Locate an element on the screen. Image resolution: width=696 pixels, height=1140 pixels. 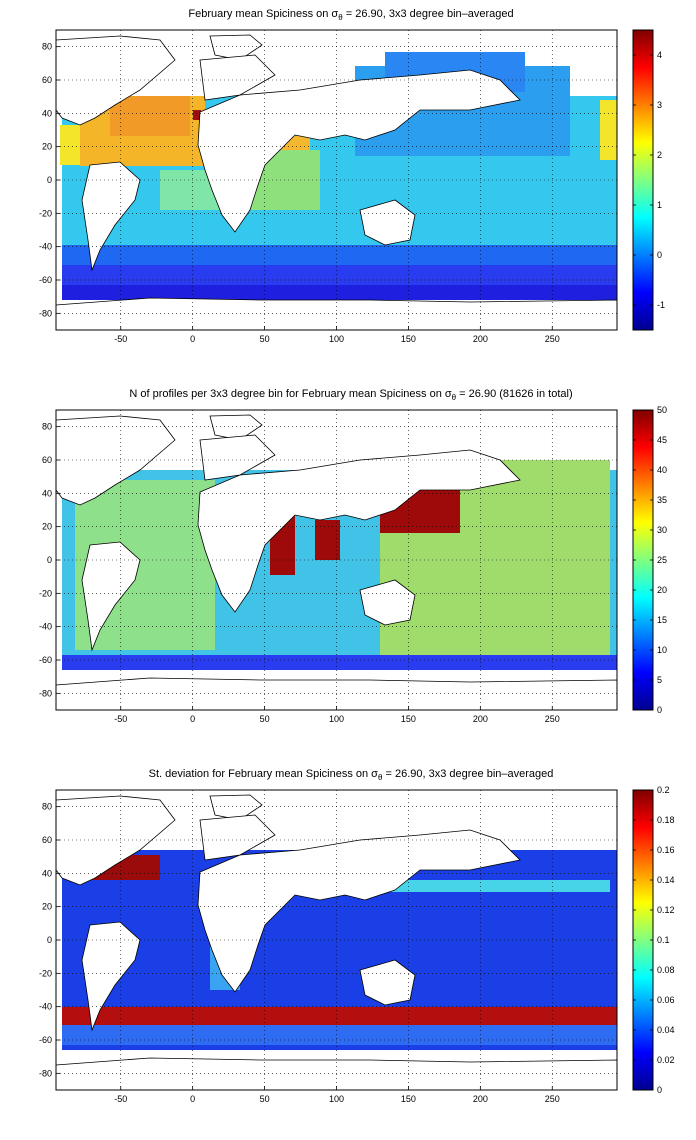
colorbar-tick-label: 20 is located at coordinates (662, 590).